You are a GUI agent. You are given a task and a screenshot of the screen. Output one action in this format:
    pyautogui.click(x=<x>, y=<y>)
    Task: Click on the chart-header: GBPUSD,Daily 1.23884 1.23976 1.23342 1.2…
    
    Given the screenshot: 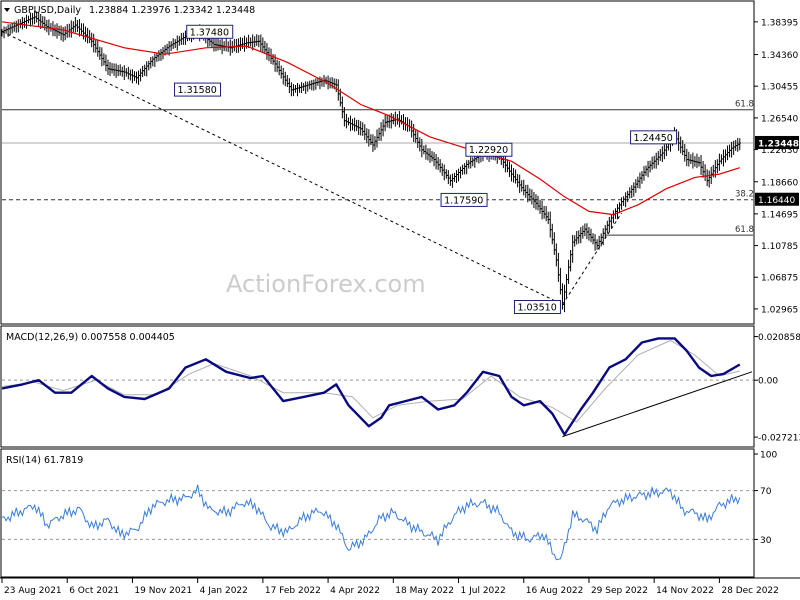 What is the action you would take?
    pyautogui.click(x=129, y=10)
    